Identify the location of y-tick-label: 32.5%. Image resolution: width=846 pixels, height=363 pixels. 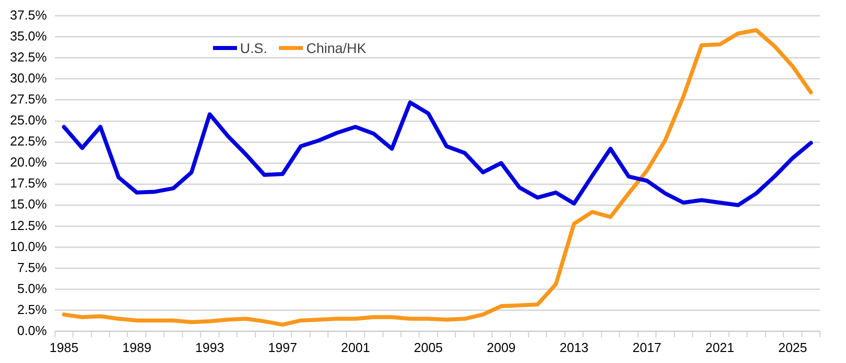
(29, 56).